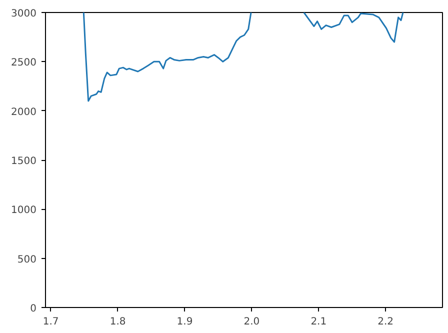 Image resolution: width=448 pixels, height=333 pixels. What do you see at coordinates (386, 322) in the screenshot?
I see `x-tick-label: 2.2` at bounding box center [386, 322].